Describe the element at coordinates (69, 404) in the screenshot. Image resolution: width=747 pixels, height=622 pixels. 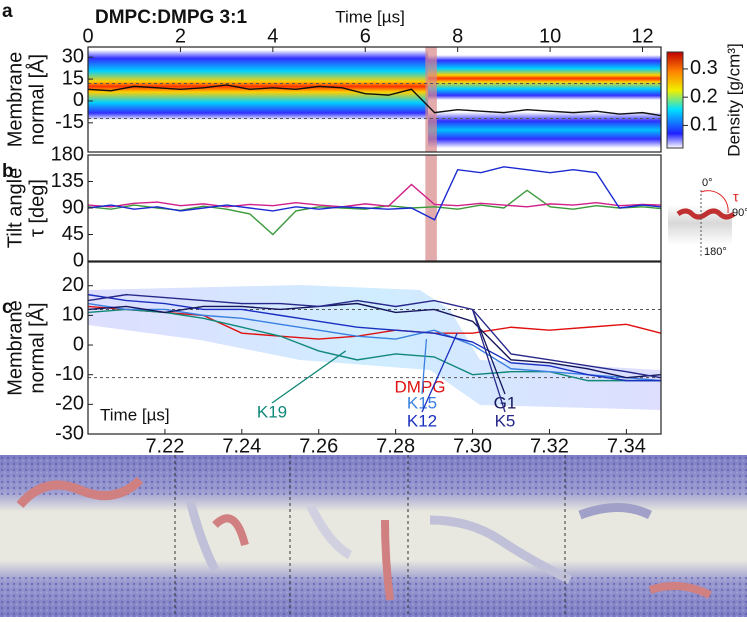
I see `y-tick-label: -20` at that location.